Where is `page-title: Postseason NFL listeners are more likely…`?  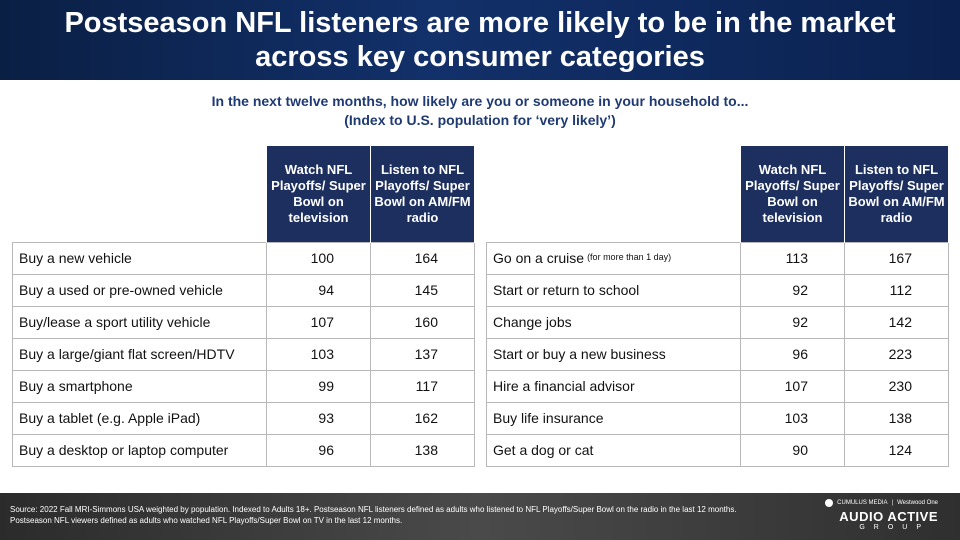
page-title: Postseason NFL listeners are more likely… is located at coordinates (480, 40).